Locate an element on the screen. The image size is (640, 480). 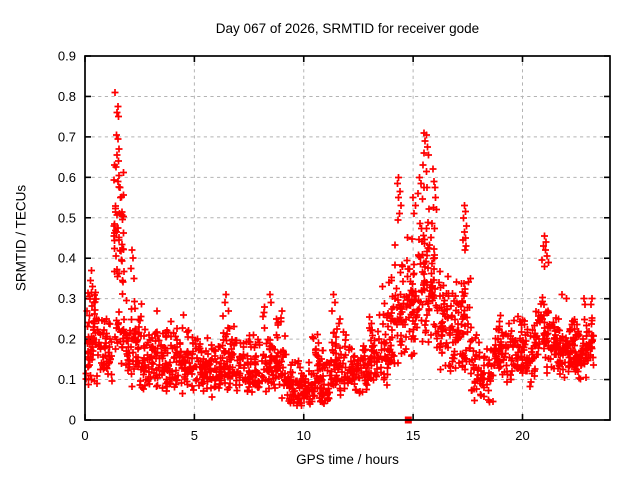
y-tick-label: 0.3 is located at coordinates (67, 298).